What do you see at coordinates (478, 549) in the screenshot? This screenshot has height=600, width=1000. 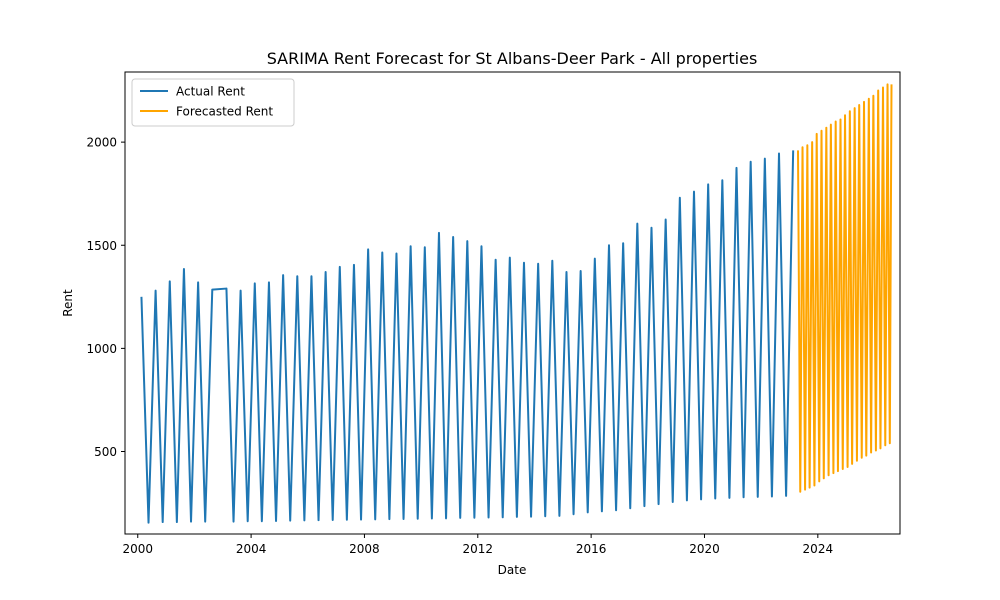 I see `x-tick-label: 2012` at bounding box center [478, 549].